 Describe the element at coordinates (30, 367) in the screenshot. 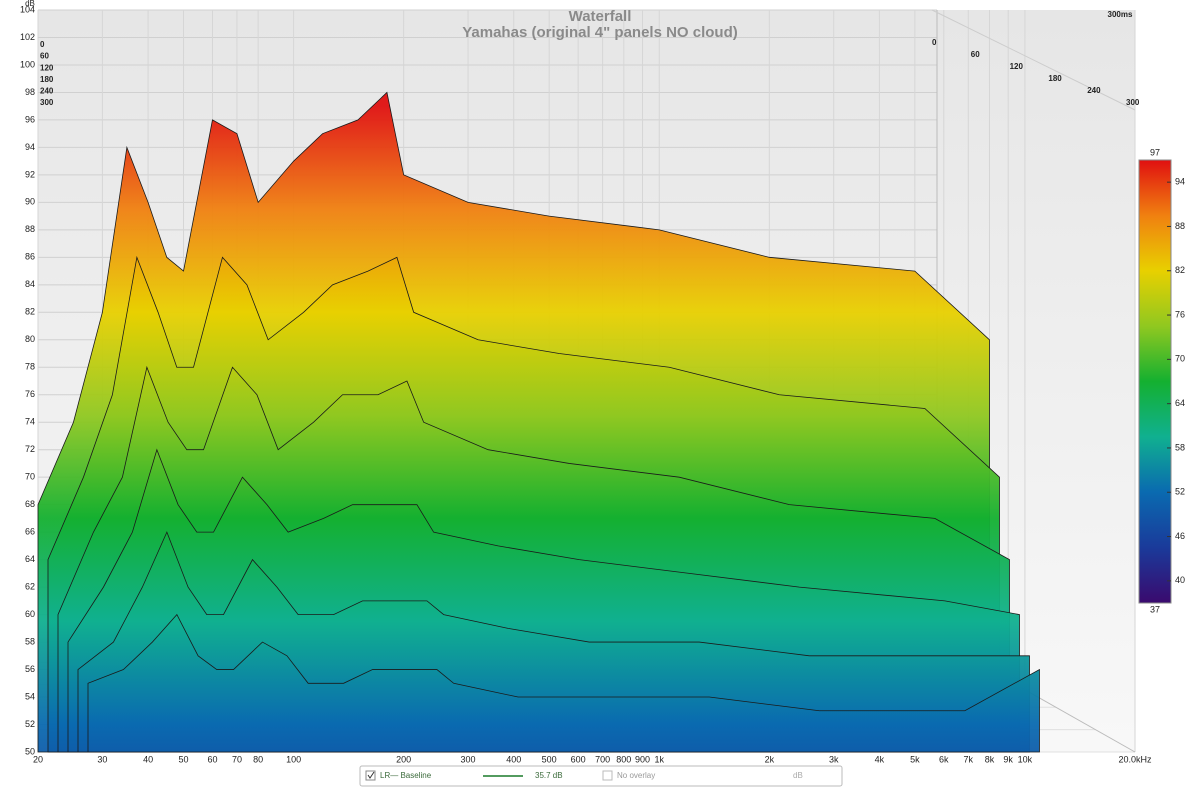

I see `y-tick-label: 78` at that location.